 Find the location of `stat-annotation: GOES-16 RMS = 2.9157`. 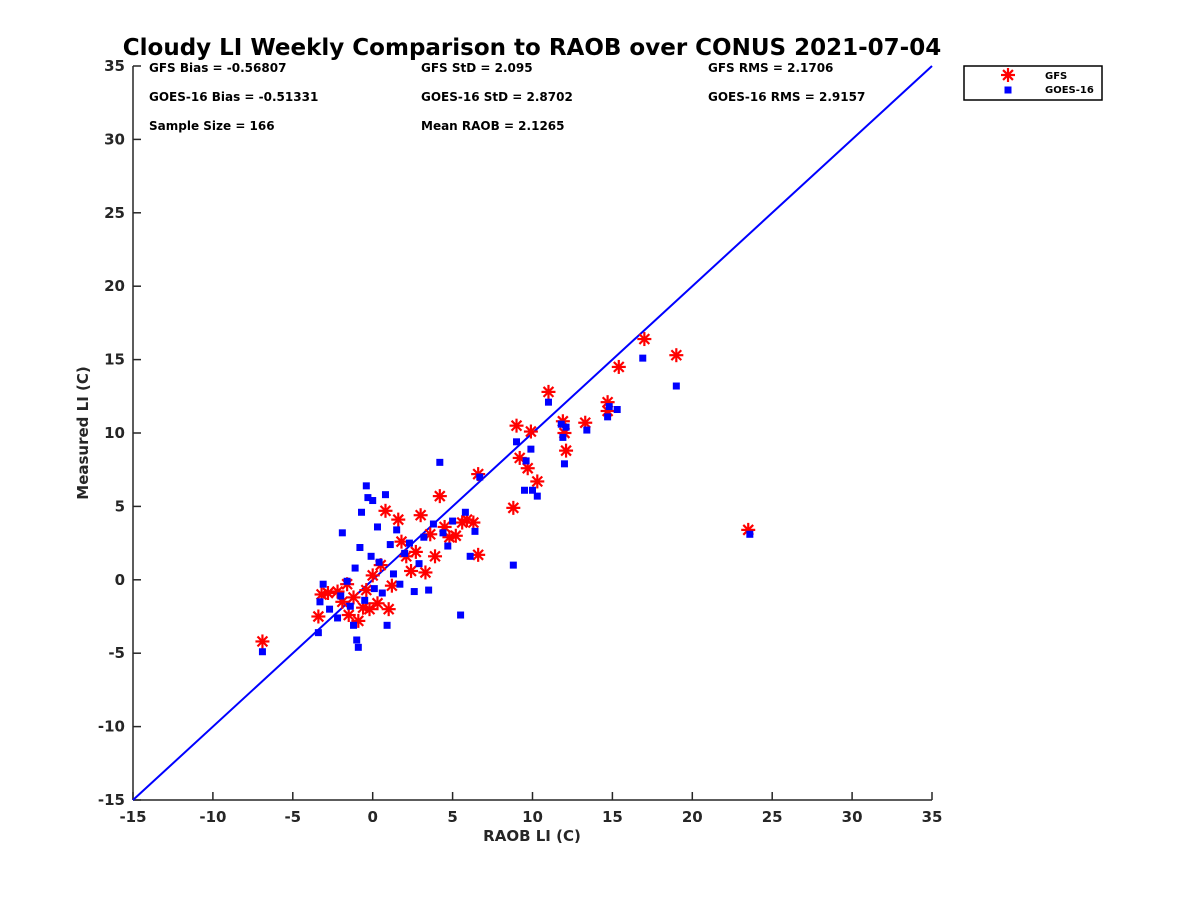

stat-annotation: GOES-16 RMS = 2.9157 is located at coordinates (786, 97).